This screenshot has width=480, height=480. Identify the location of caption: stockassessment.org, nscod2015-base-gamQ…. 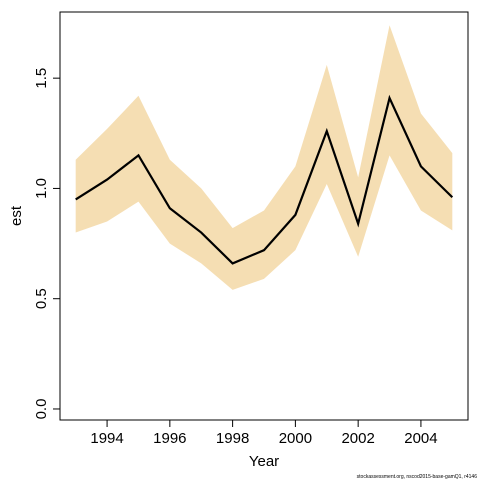
(417, 477).